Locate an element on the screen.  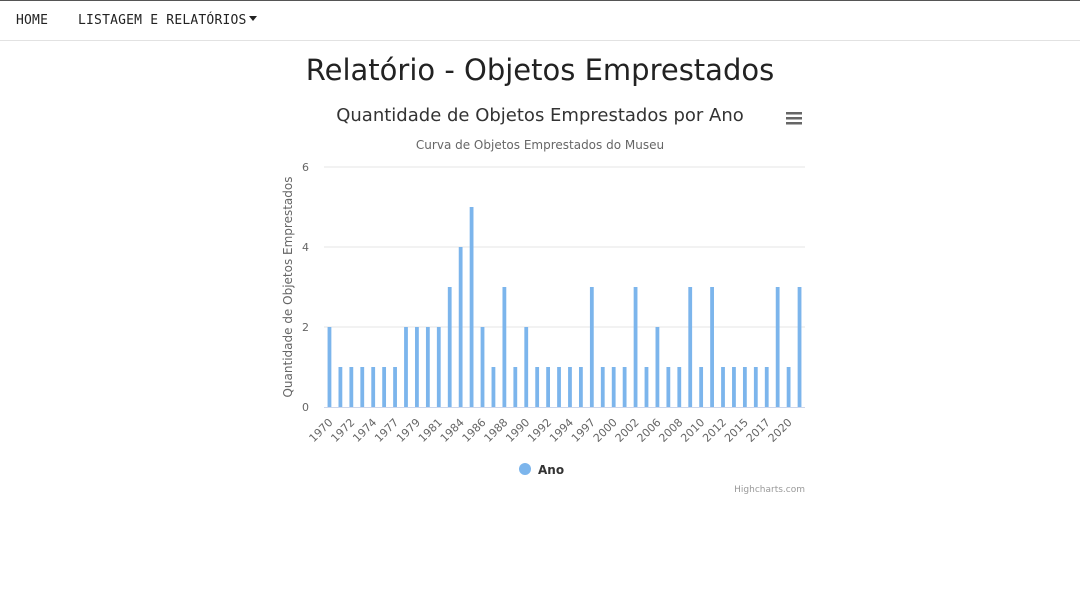
caret-down-icon is located at coordinates (252, 18).